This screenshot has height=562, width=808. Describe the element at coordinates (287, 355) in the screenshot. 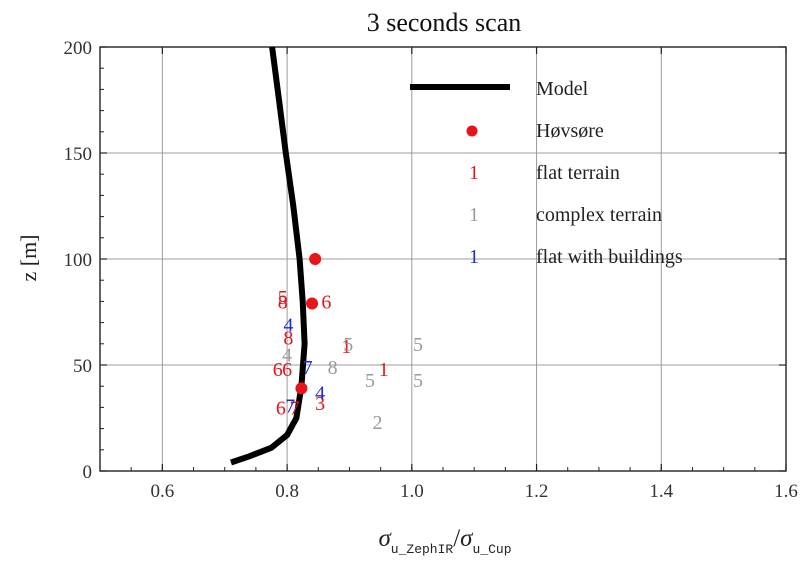

I see `complex-terrain-point-label: 4` at that location.